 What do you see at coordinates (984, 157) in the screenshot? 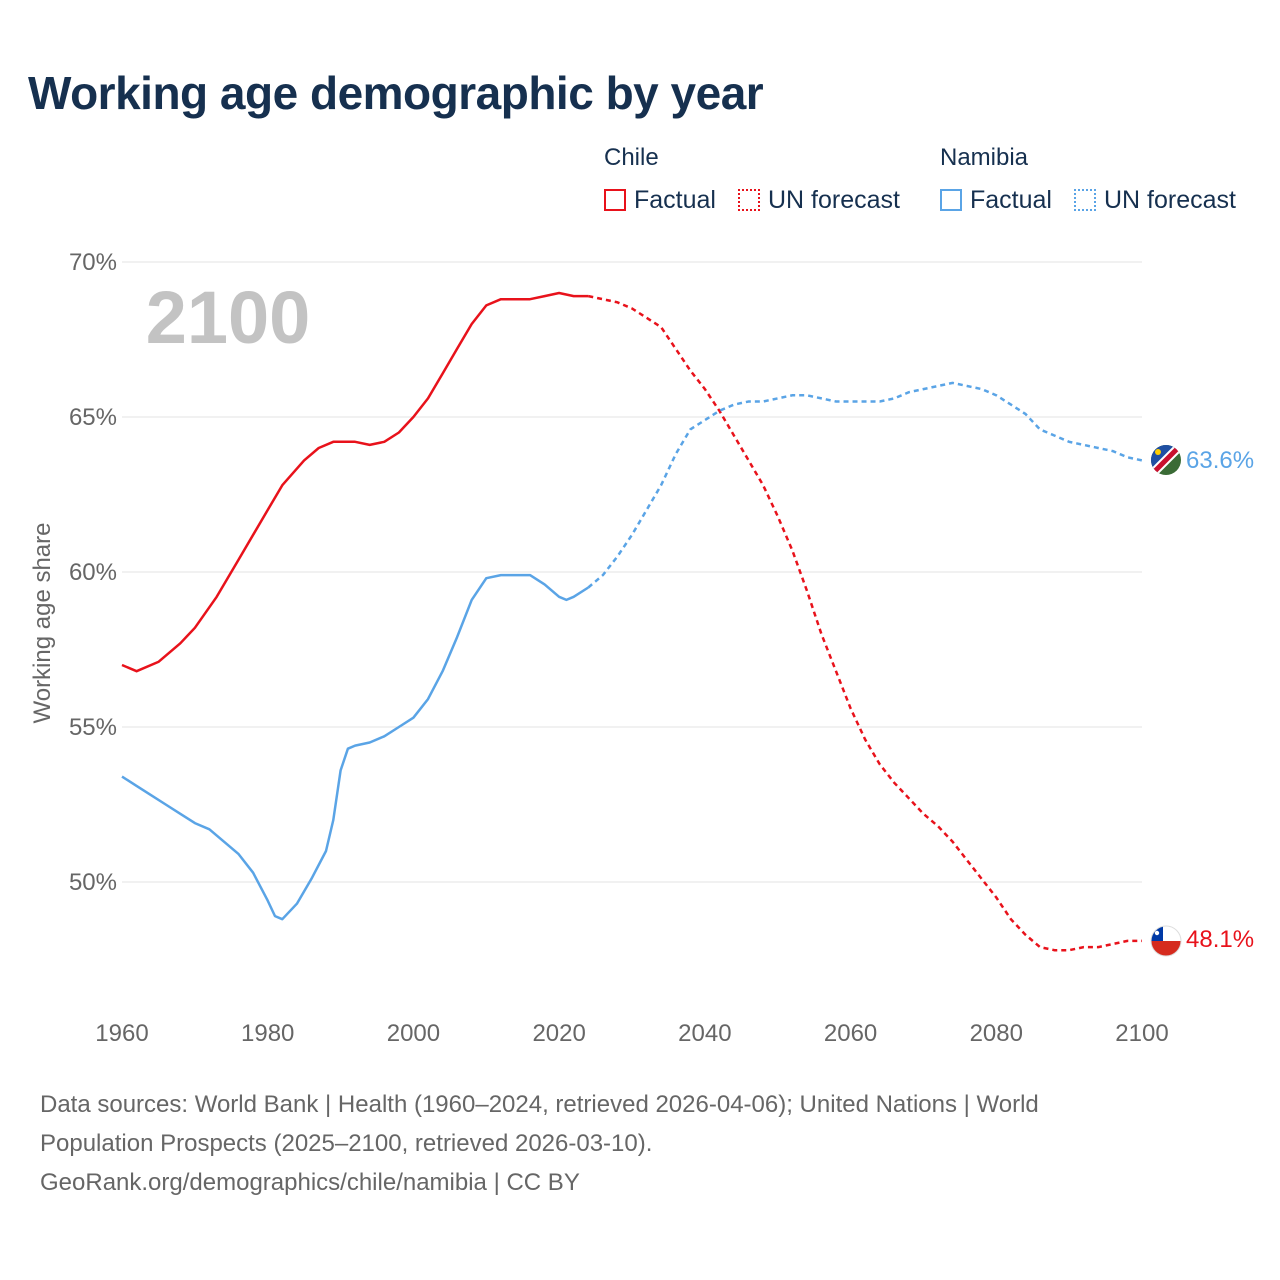
I see `legend-country-namibia: Namibia` at bounding box center [984, 157].